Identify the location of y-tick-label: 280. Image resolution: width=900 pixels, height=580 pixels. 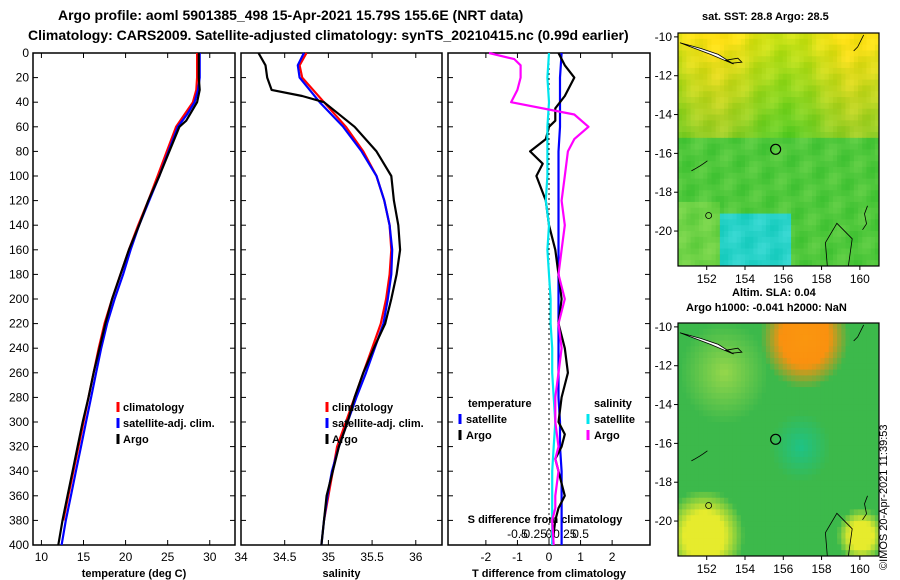
(19, 397).